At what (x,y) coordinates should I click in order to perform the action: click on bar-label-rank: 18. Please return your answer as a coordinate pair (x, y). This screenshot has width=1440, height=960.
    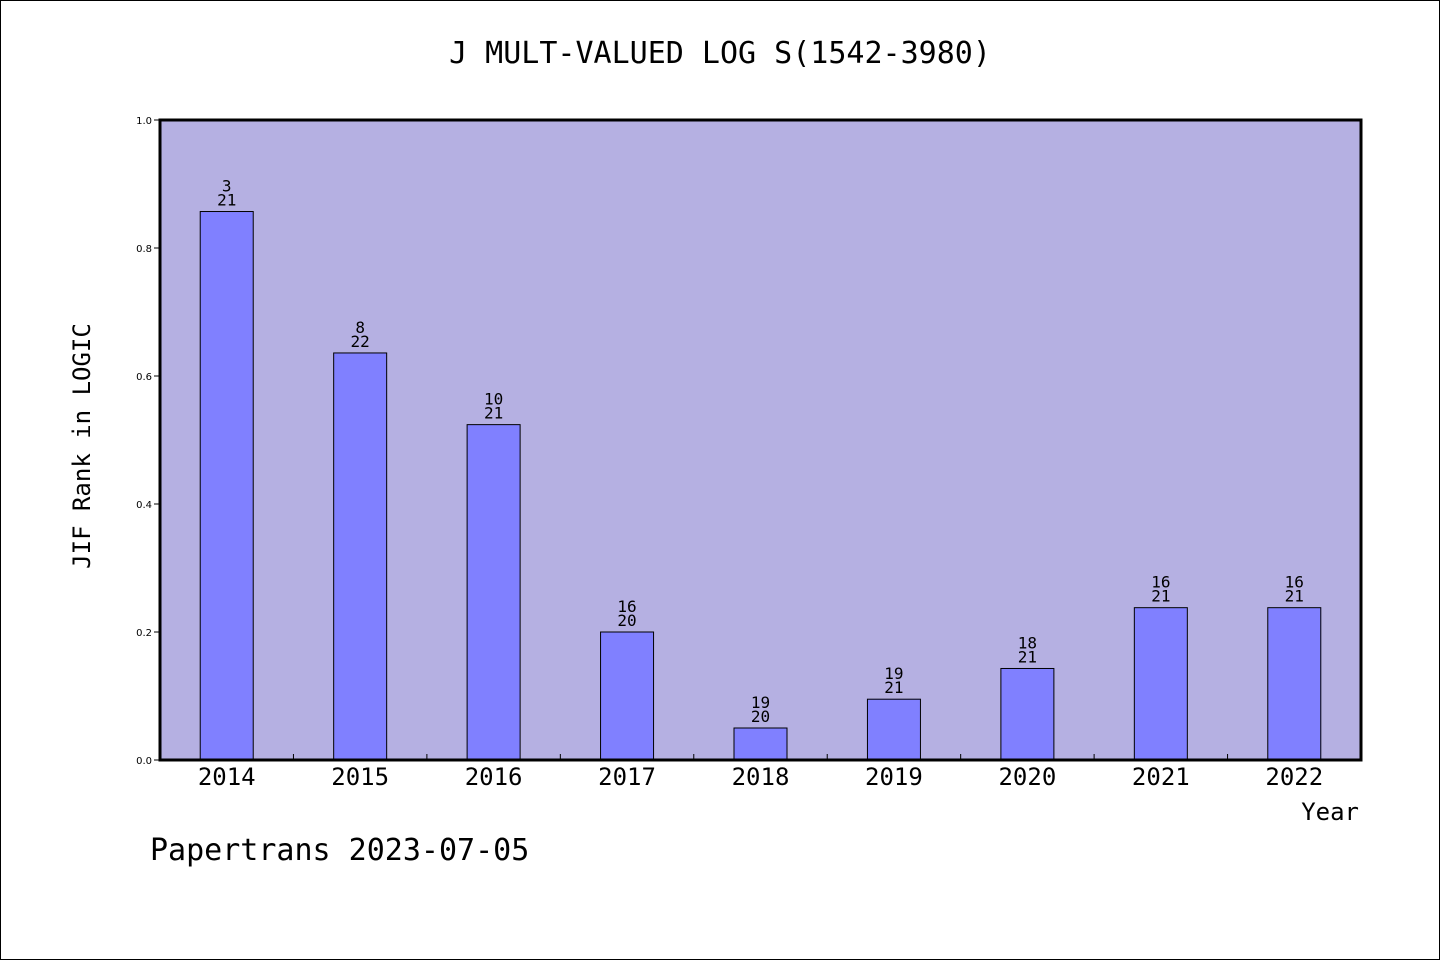
    Looking at the image, I should click on (1027, 642).